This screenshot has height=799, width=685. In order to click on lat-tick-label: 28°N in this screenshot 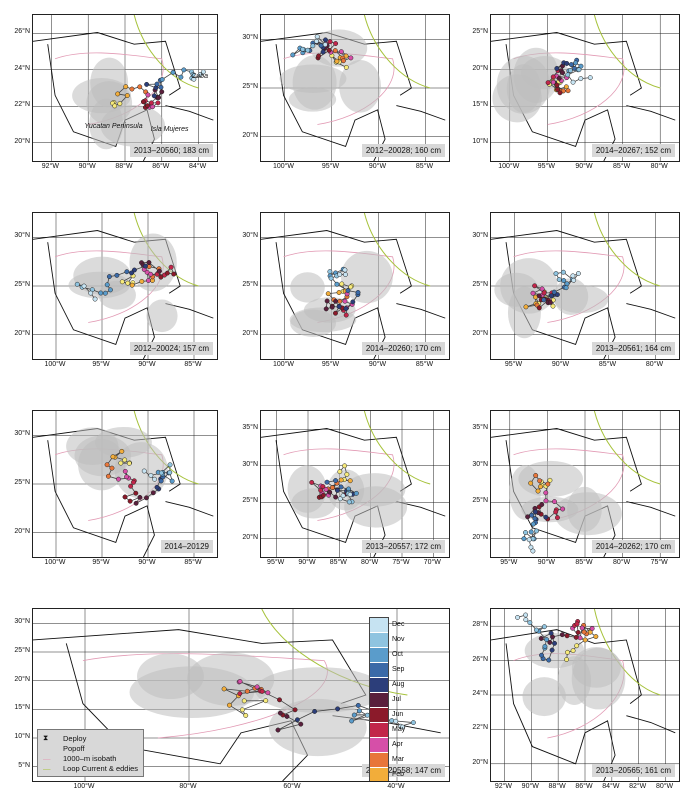, I will do `click(480, 625)`.